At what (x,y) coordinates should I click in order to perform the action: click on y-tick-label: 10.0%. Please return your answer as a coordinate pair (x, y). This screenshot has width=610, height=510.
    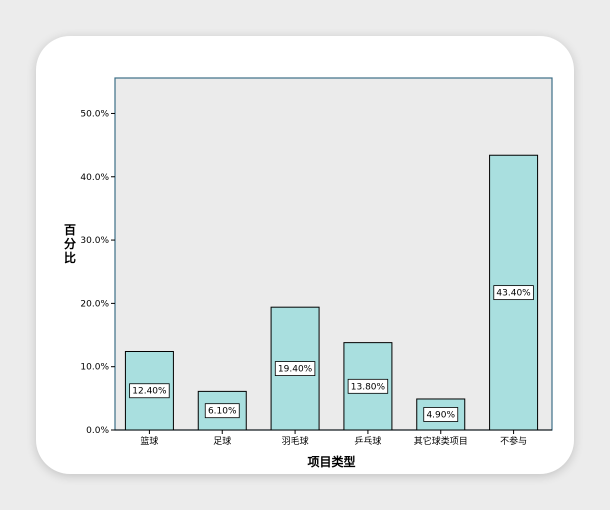
    Looking at the image, I should click on (94, 368).